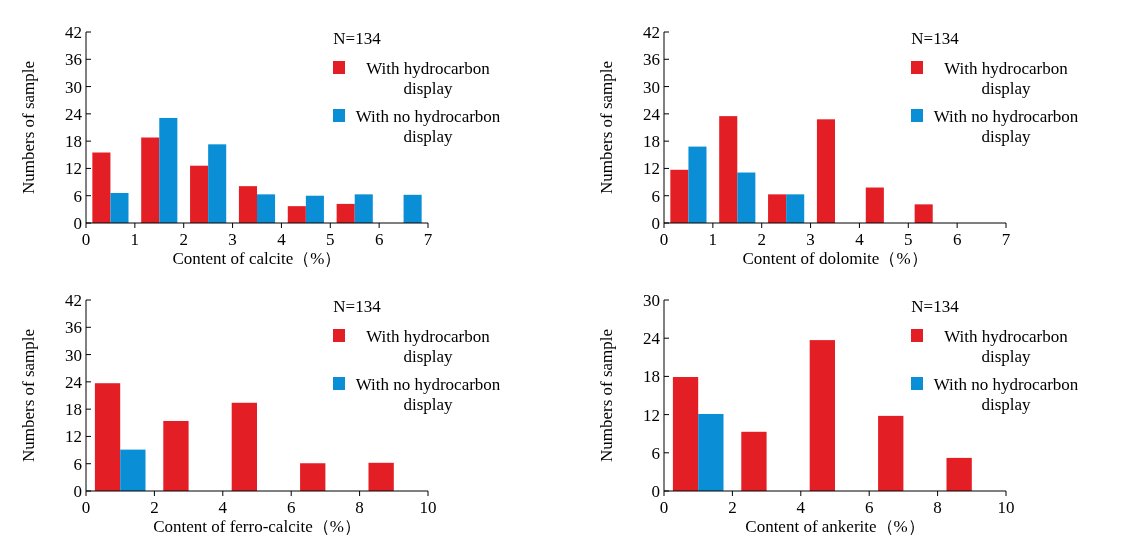  Describe the element at coordinates (835, 526) in the screenshot. I see `x-axis-title: Content of ankerite（%）` at that location.